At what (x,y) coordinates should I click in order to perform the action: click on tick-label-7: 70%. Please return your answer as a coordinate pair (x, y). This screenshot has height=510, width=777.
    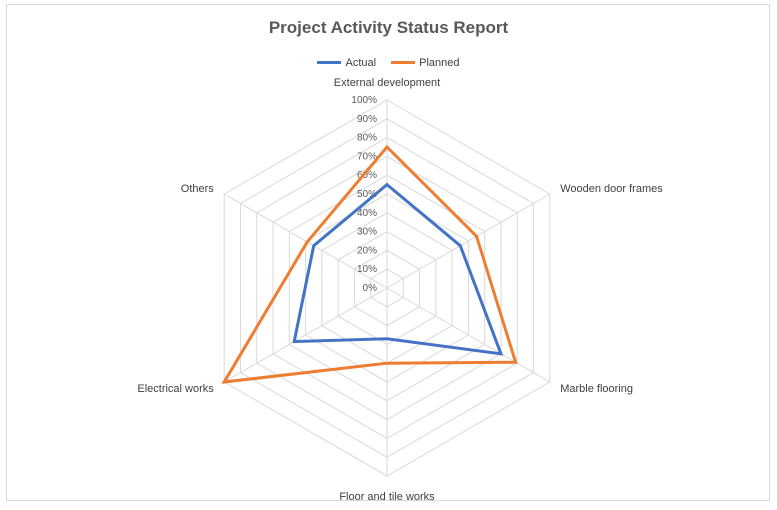
    Looking at the image, I should click on (367, 156).